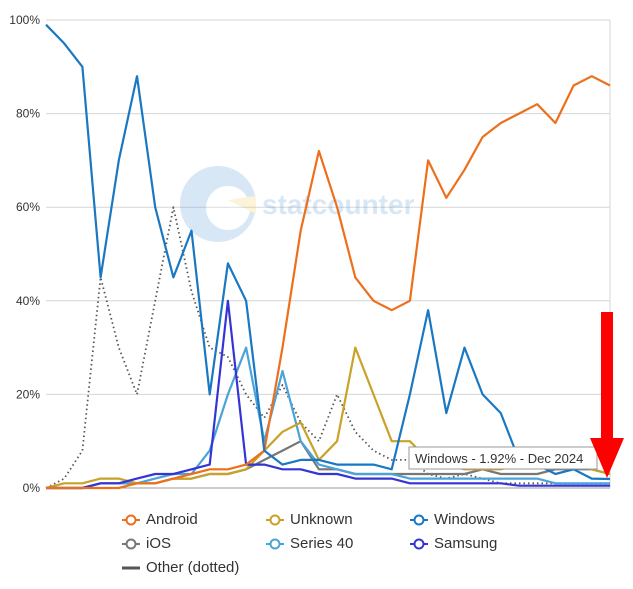 This screenshot has width=633, height=589. What do you see at coordinates (131, 567) in the screenshot?
I see `legend-line-icon` at bounding box center [131, 567].